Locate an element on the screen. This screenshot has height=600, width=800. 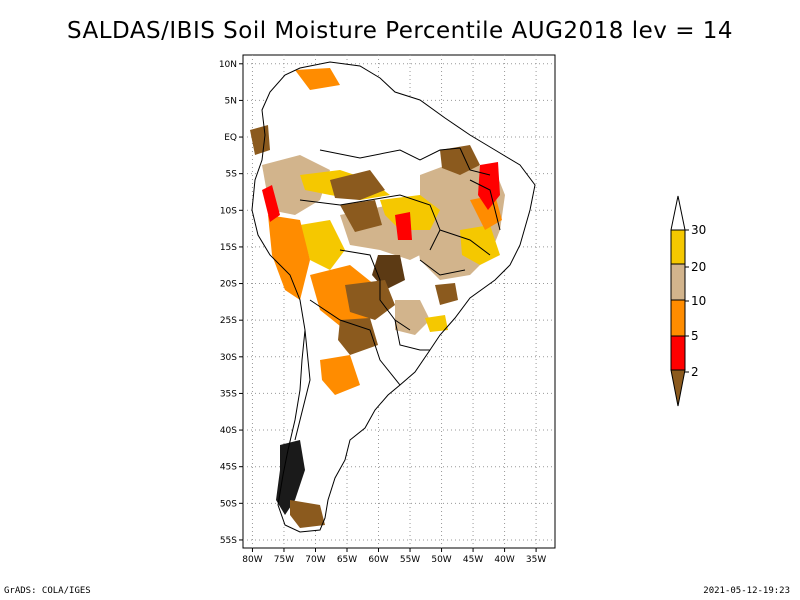
legend-top-triangle is located at coordinates (678, 213).